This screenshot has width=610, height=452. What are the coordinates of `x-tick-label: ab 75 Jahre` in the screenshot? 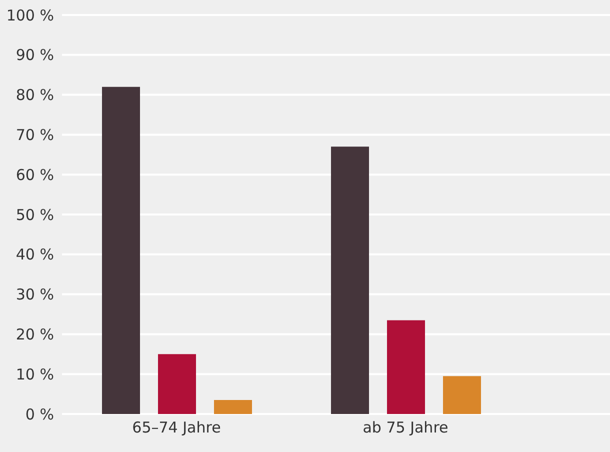 It's located at (405, 427).